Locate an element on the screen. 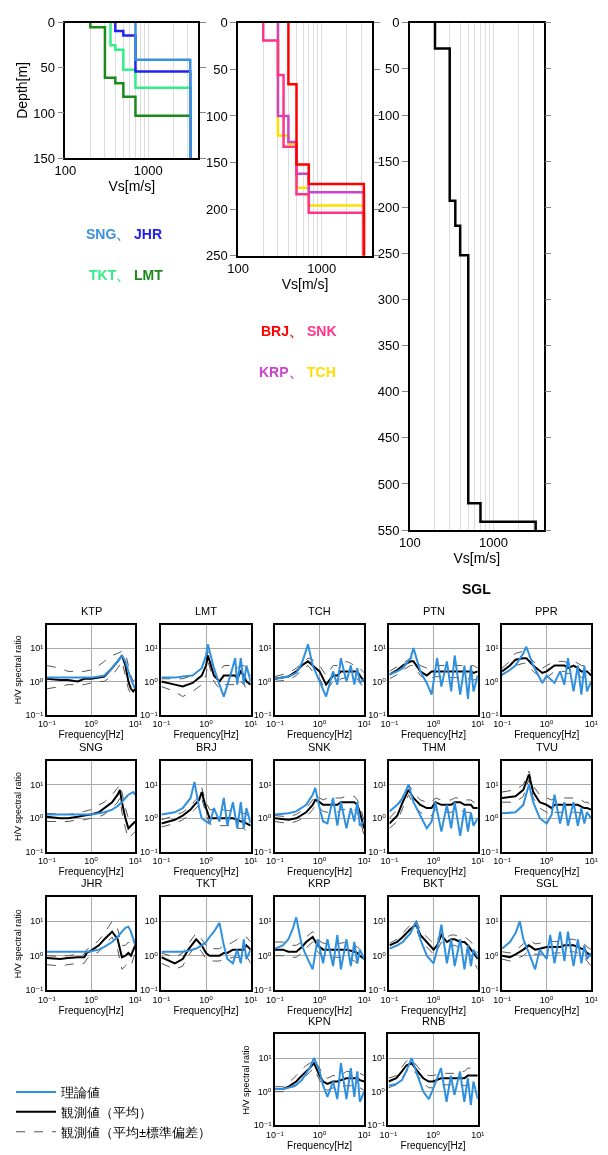 Image resolution: width=608 pixels, height=1155 pixels. y-tick-label: 450 is located at coordinates (388, 438).